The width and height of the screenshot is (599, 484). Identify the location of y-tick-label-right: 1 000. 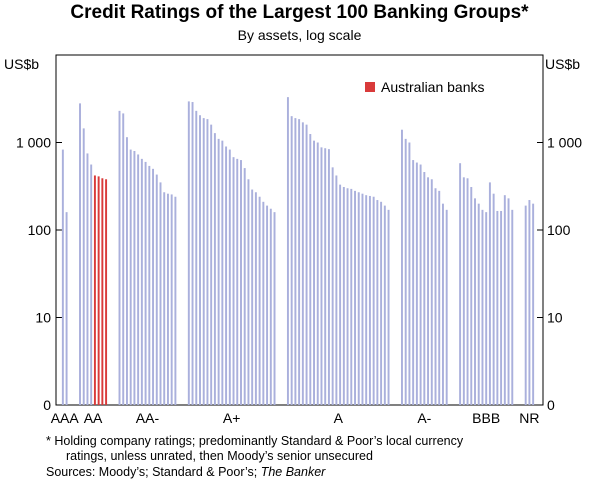
(564, 143).